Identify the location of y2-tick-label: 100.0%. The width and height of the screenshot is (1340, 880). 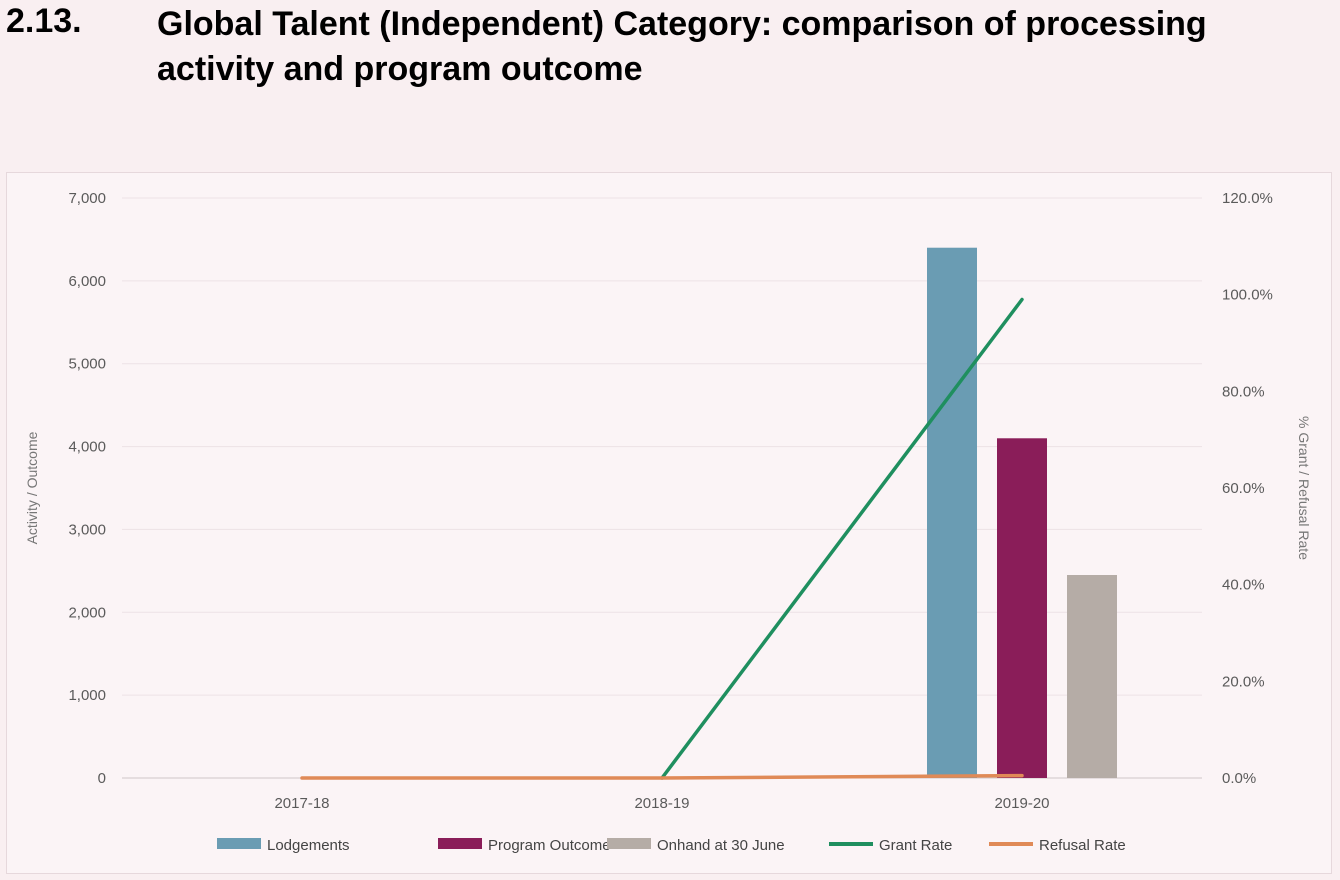
(1247, 295).